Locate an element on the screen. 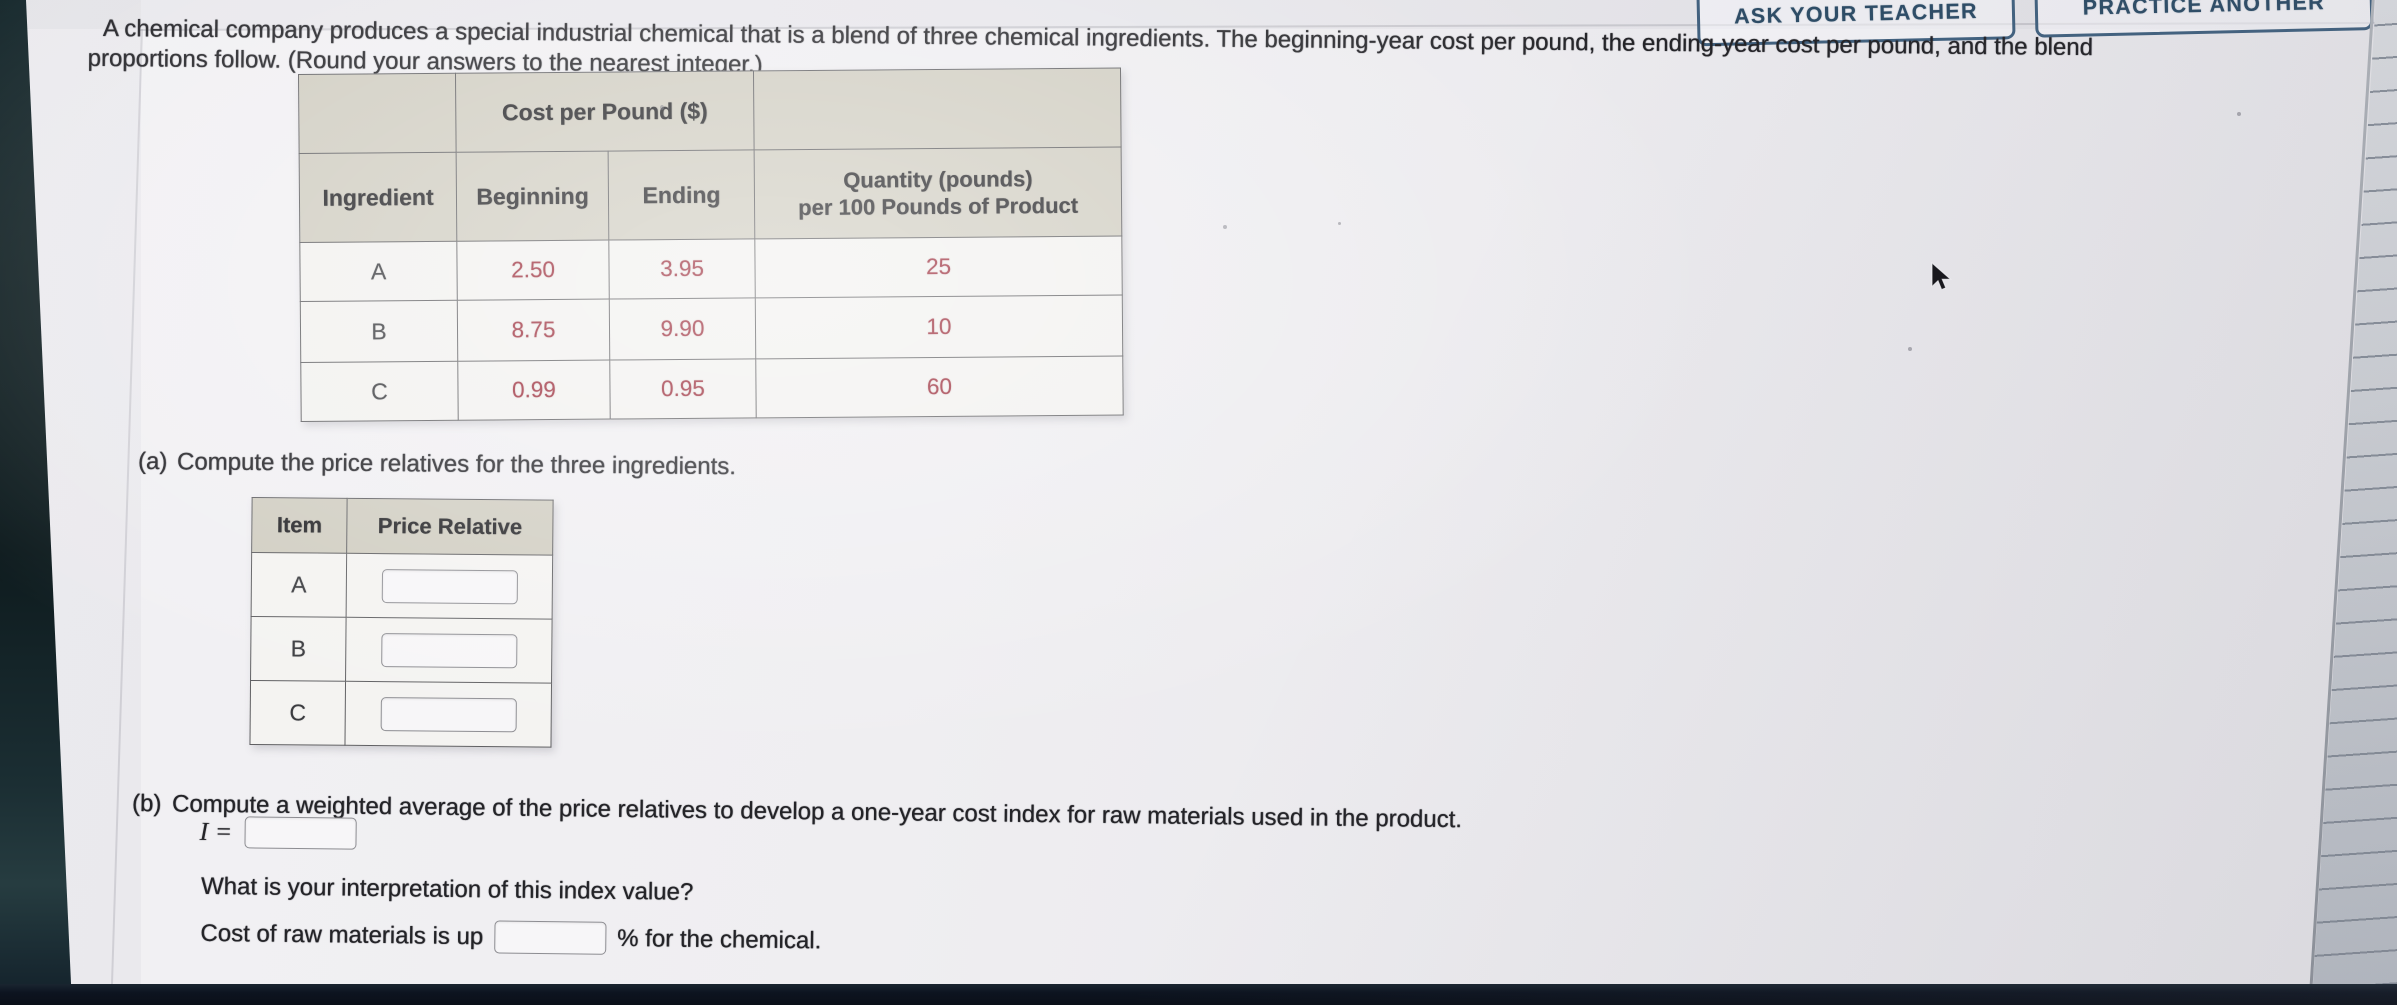  beginning-a-cell: 2.50 is located at coordinates (533, 270).